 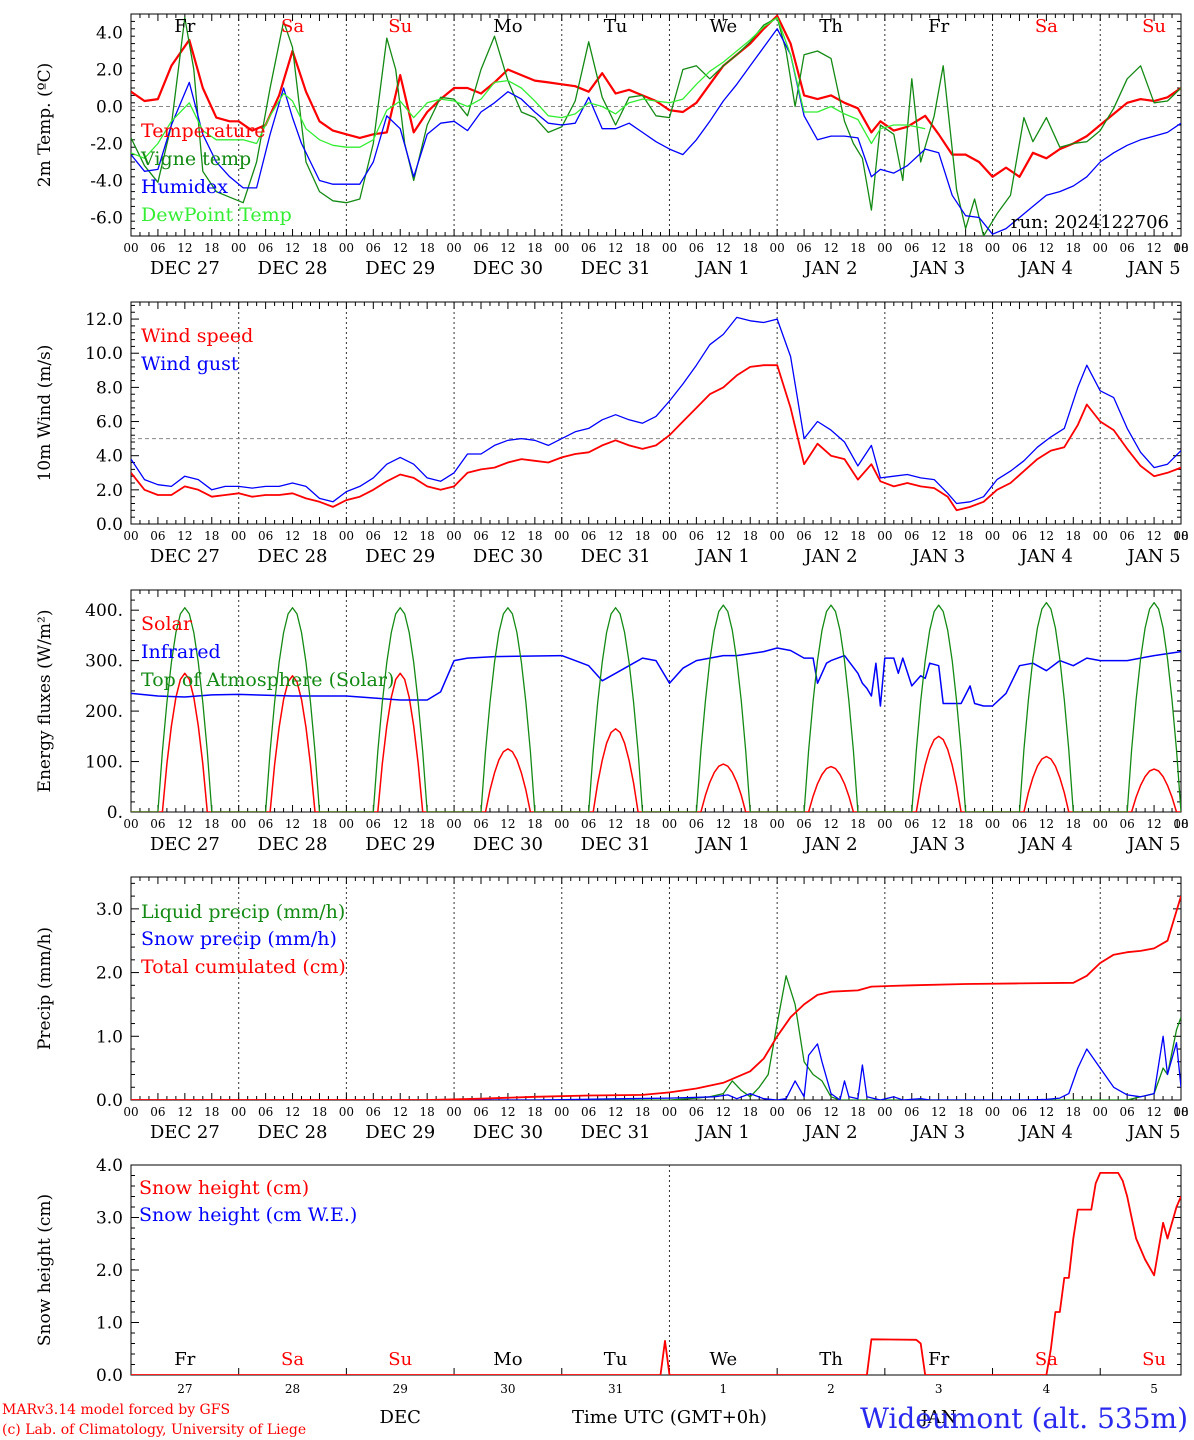 What do you see at coordinates (104, 354) in the screenshot?
I see `y-tick-label: 10.0` at bounding box center [104, 354].